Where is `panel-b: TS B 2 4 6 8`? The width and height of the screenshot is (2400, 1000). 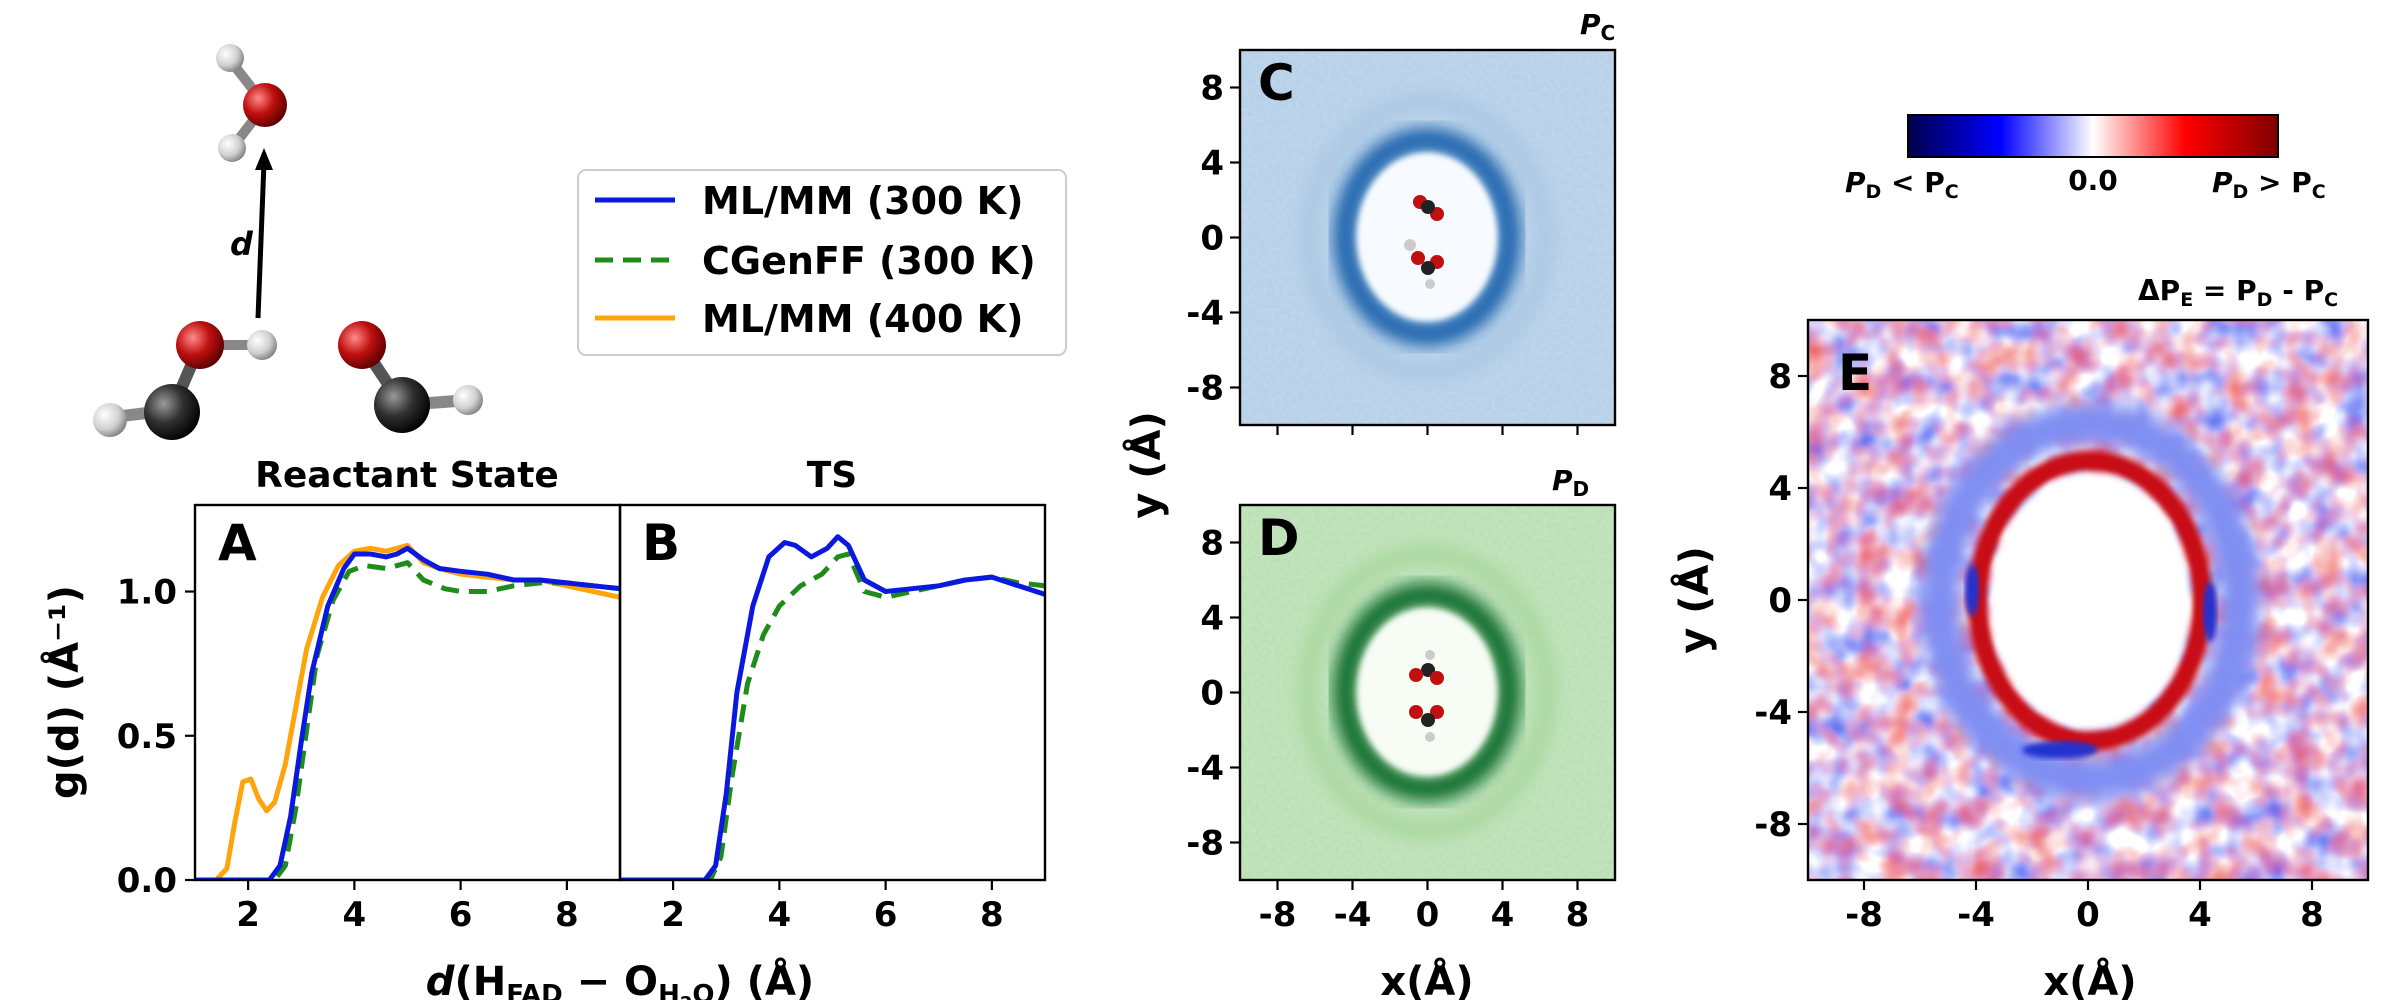
panel-b: TS B 2 4 6 8 is located at coordinates (832, 695).